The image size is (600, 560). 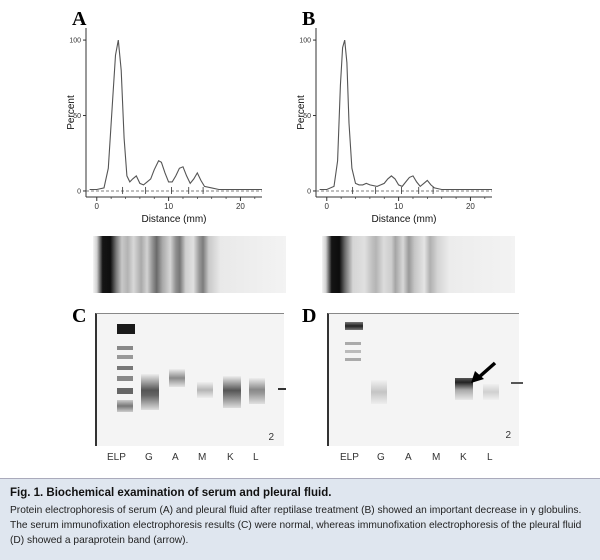 I want to click on electropherogram-chart-b: 0 50 100 0 10 20 Distance (mm) Percent, so click(x=394, y=126).